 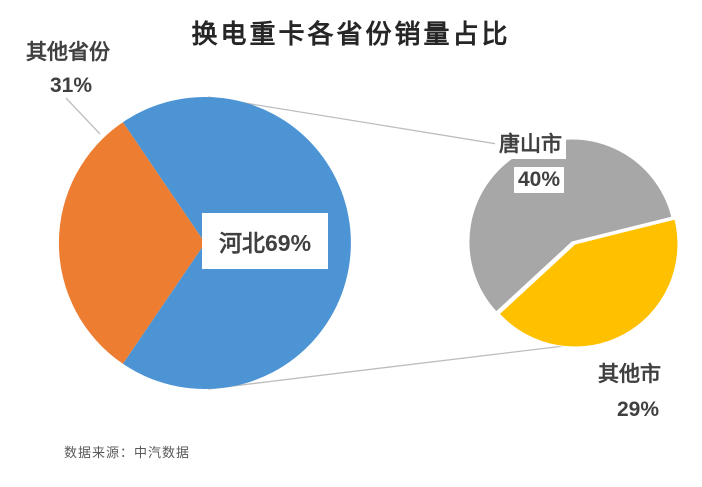 I want to click on hebei-slice-label: 河北69%, so click(x=265, y=241).